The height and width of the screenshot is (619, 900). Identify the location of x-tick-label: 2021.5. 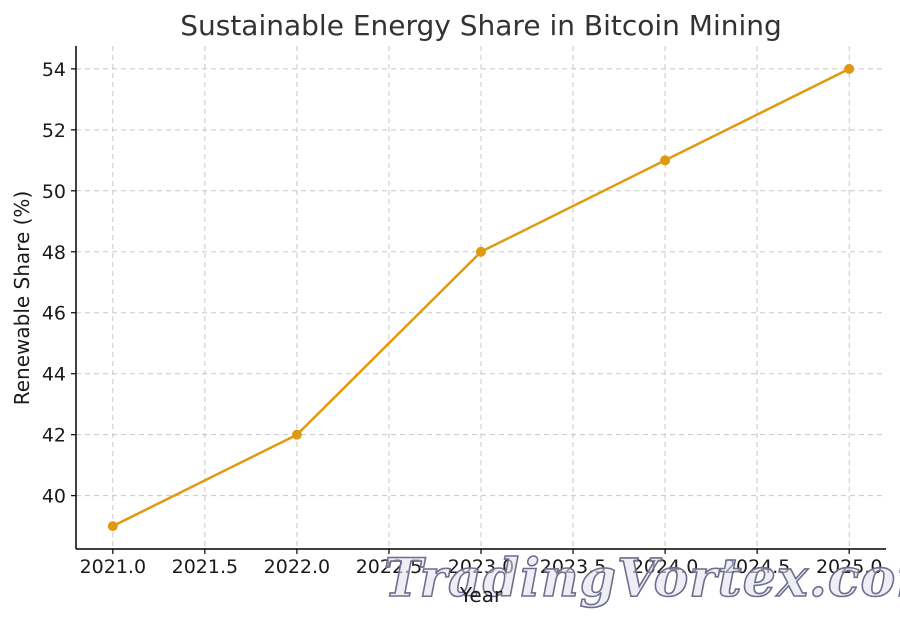
(205, 567).